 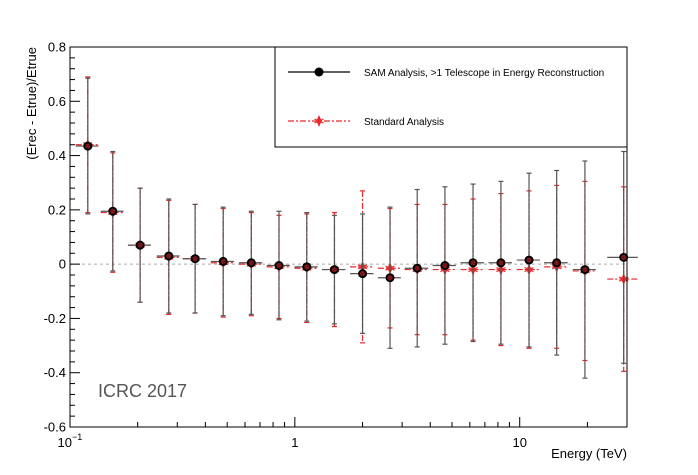 I want to click on conference-annotation: ICRC 2017, so click(x=142, y=391).